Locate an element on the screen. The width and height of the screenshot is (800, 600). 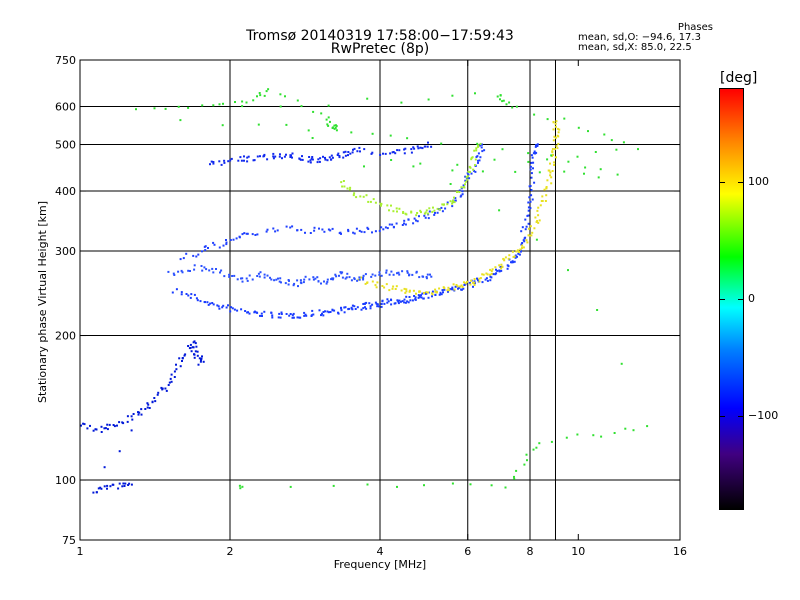
colorbar-tick is located at coordinates (741, 182).